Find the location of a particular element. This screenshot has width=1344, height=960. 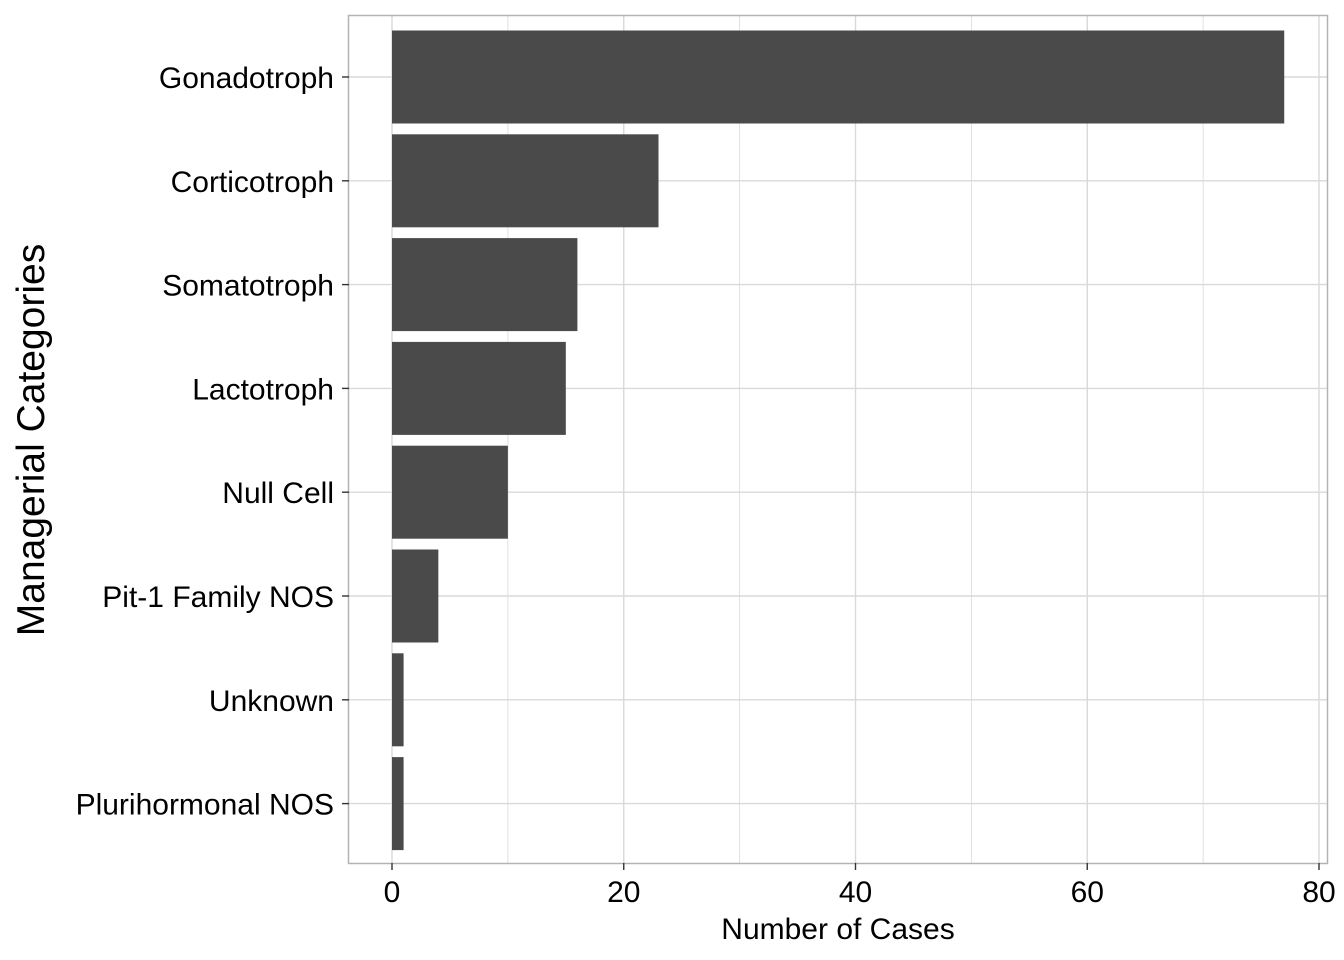

x-tick-label: 20 is located at coordinates (623, 892).